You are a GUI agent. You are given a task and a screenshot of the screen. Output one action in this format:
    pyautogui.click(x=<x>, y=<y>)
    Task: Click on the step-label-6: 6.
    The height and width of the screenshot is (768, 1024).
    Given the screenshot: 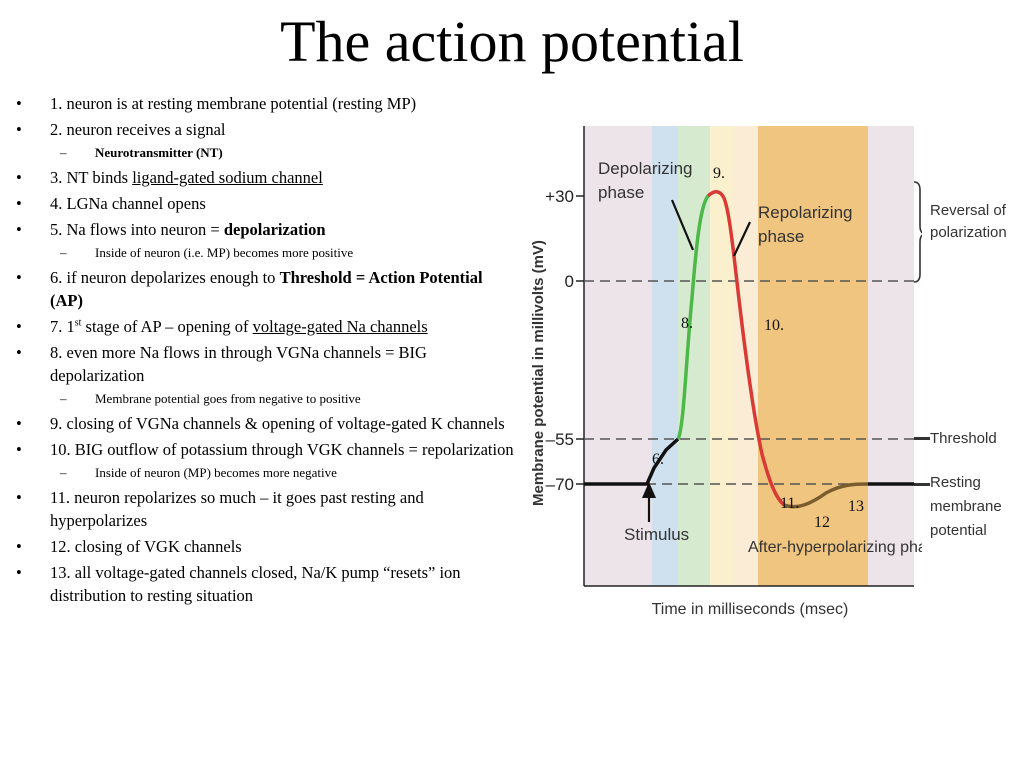 What is the action you would take?
    pyautogui.click(x=658, y=459)
    